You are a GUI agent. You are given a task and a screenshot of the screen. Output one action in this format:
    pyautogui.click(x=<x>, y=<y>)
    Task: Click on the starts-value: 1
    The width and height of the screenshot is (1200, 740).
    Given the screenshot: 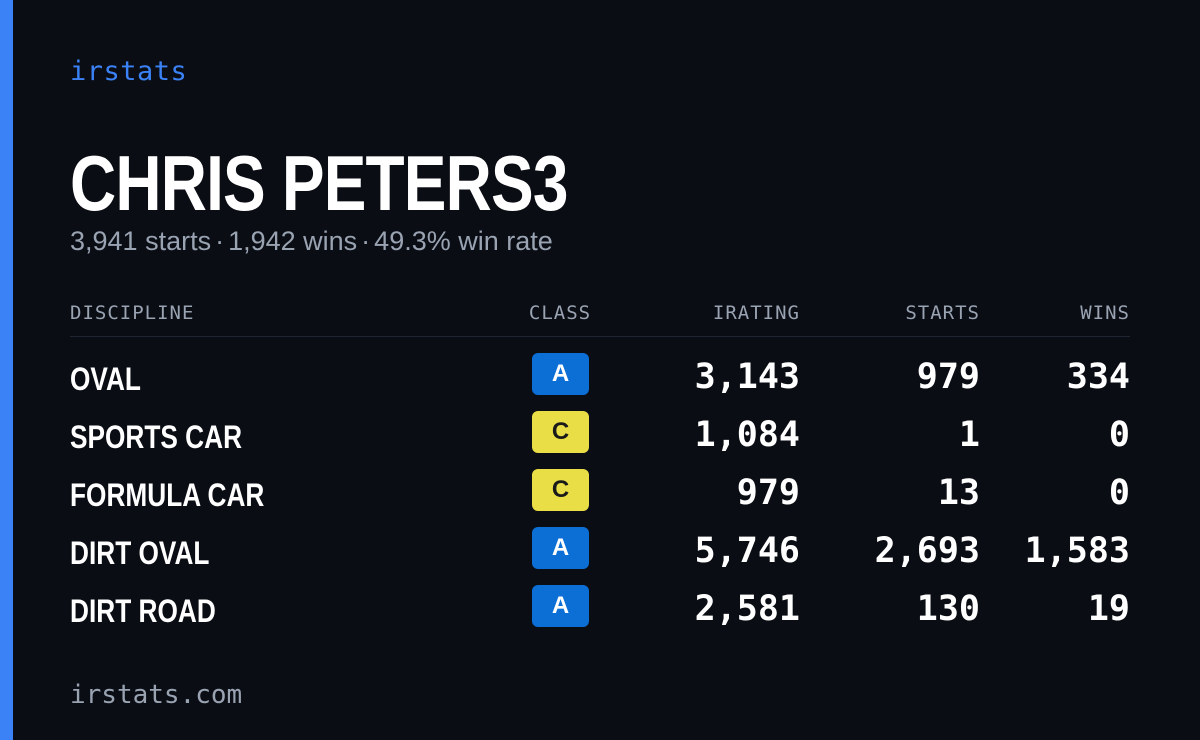 What is the action you would take?
    pyautogui.click(x=969, y=435)
    